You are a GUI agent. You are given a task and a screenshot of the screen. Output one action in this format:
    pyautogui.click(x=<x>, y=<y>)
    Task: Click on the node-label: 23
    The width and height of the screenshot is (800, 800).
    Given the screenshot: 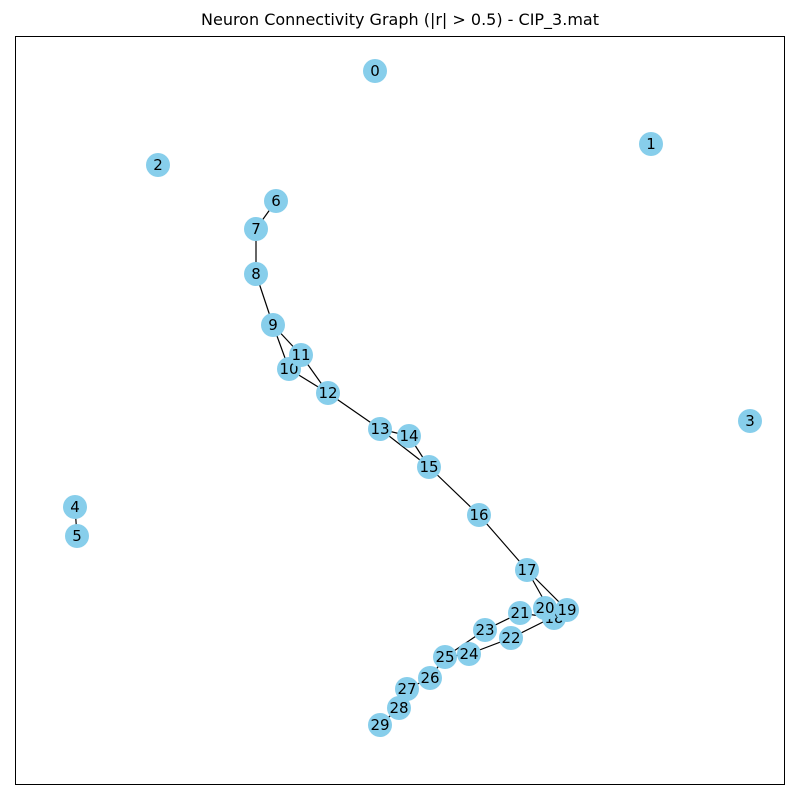 What is the action you would take?
    pyautogui.click(x=484, y=630)
    